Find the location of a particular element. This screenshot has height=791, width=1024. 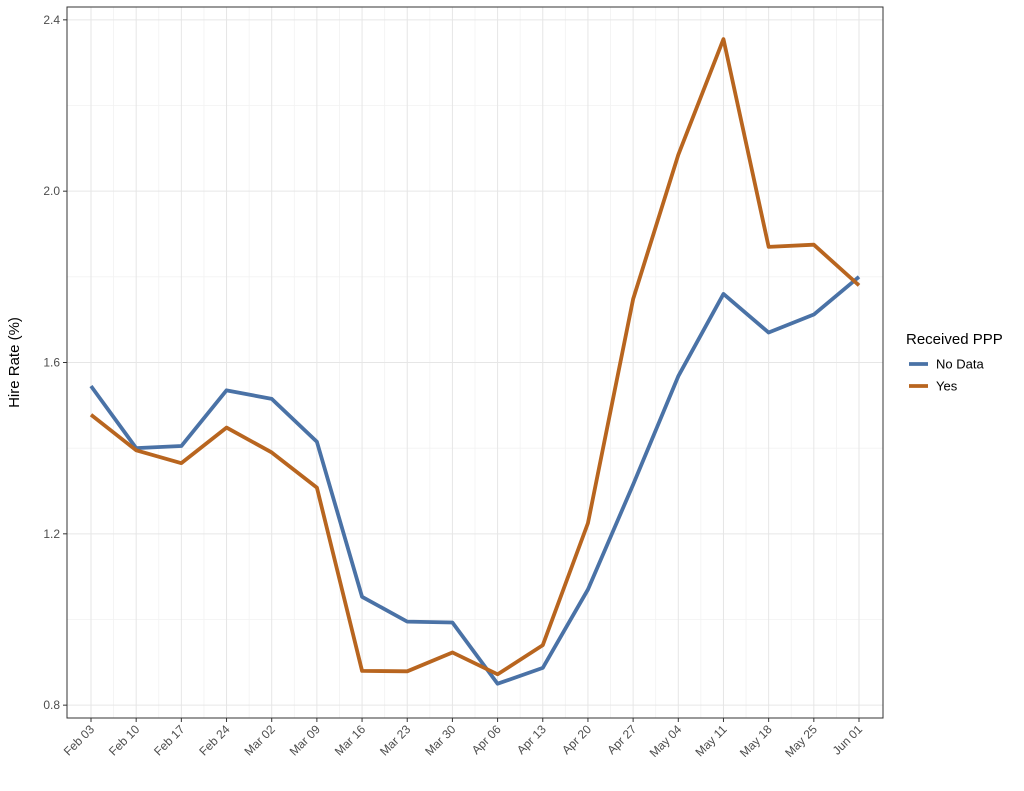

x-tick-label: Apr 13 is located at coordinates (531, 739).